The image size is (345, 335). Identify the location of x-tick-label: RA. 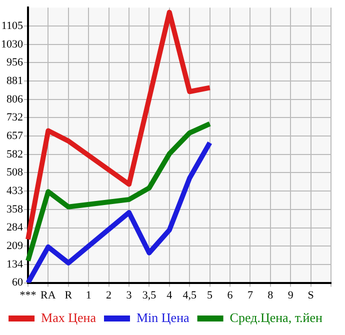
(48, 295).